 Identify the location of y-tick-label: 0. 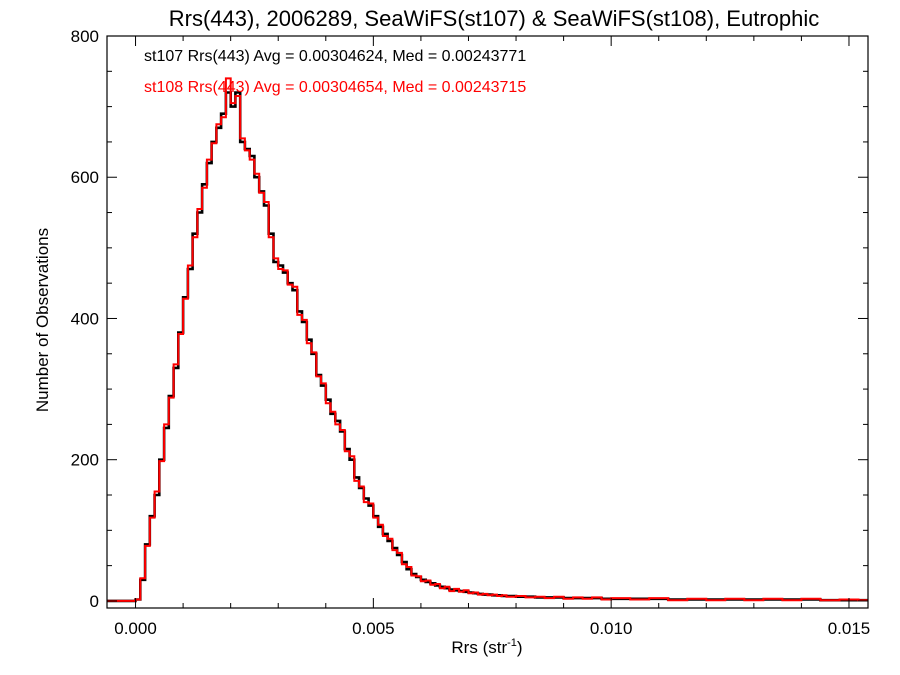
(94, 601).